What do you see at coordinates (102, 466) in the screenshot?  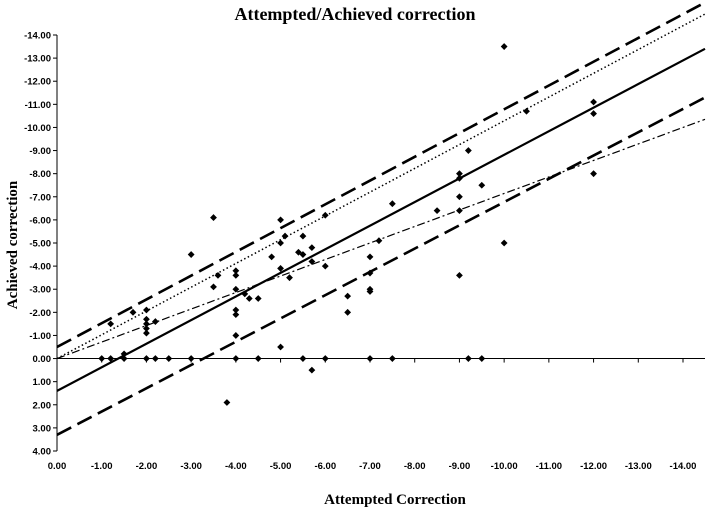 I see `x-tick-label: -1.00` at bounding box center [102, 466].